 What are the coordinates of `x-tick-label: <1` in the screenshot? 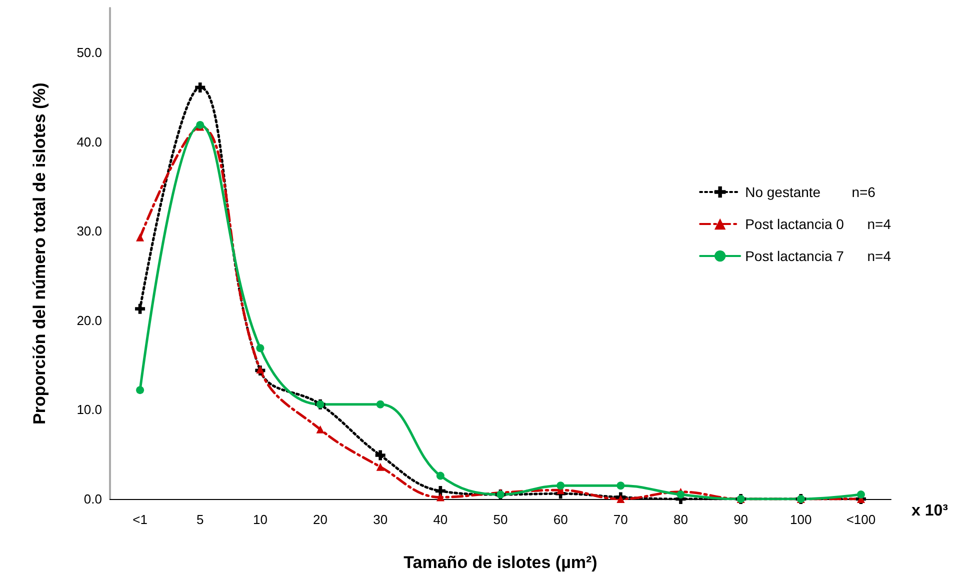 It's located at (140, 519).